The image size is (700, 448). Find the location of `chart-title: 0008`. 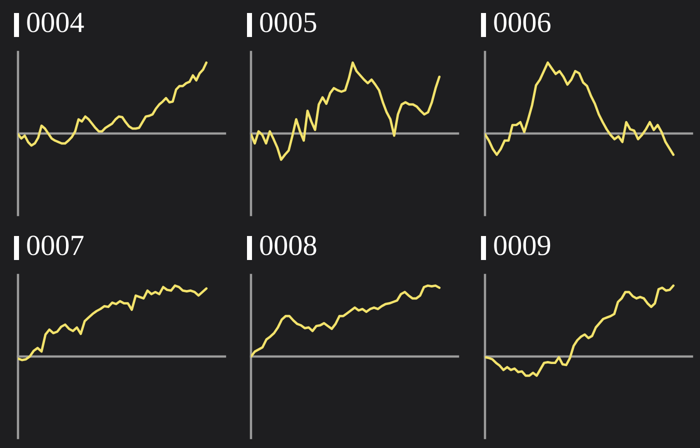

chart-title: 0008 is located at coordinates (288, 246).